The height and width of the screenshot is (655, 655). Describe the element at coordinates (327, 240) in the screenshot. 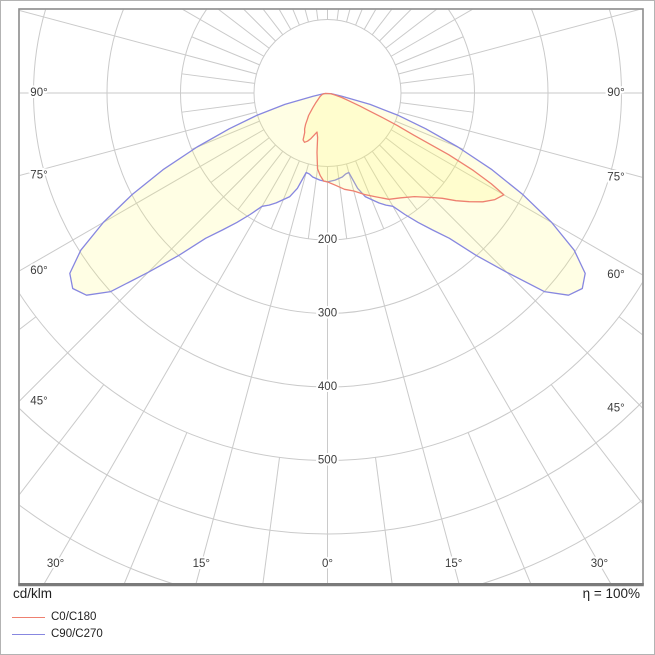

I see `radial-tick-label: 200` at that location.